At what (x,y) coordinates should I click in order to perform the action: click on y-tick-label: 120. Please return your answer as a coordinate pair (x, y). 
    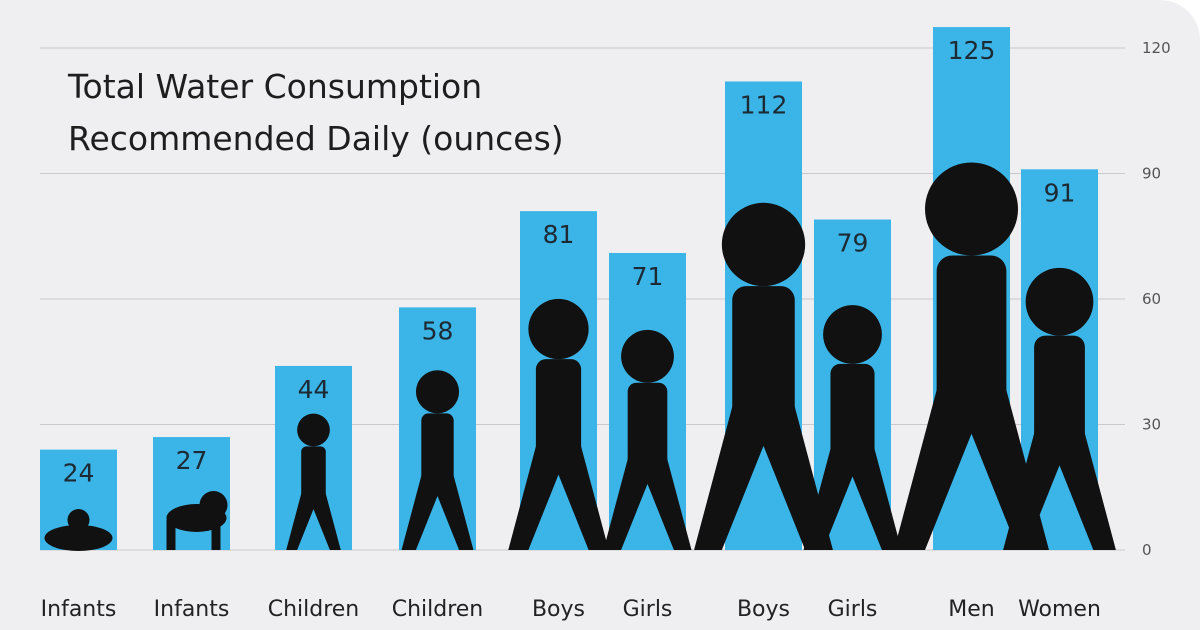
    Looking at the image, I should click on (1156, 48).